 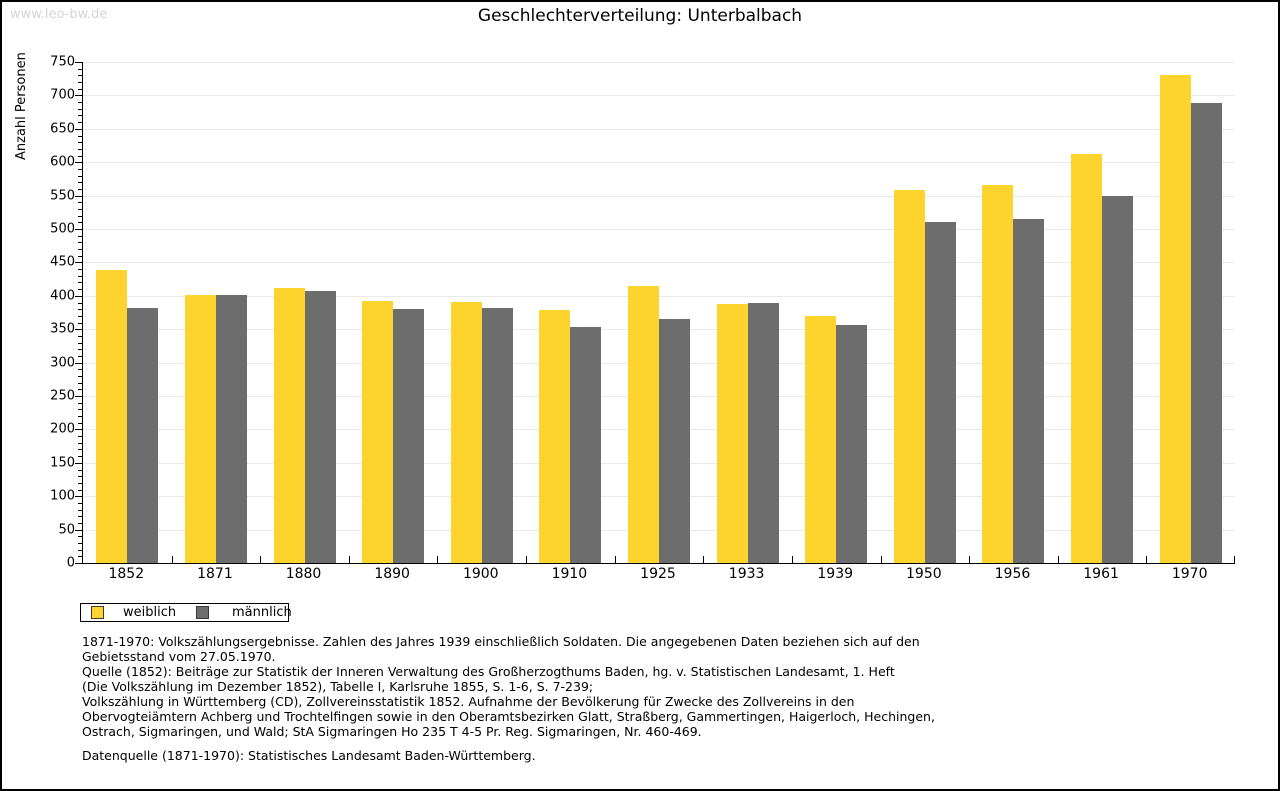 What do you see at coordinates (570, 312) in the screenshot?
I see `bar-group-1910` at bounding box center [570, 312].